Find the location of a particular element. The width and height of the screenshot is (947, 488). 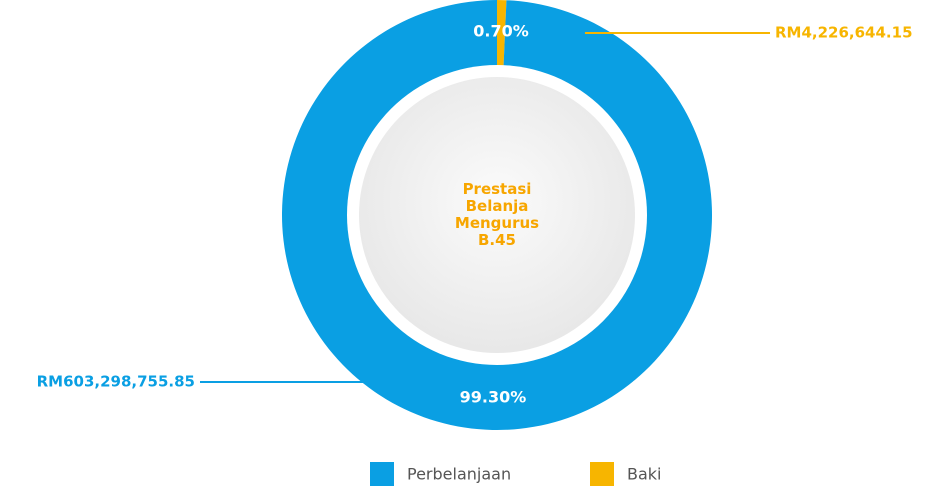

legend-label: Perbelanjaan is located at coordinates (459, 474).